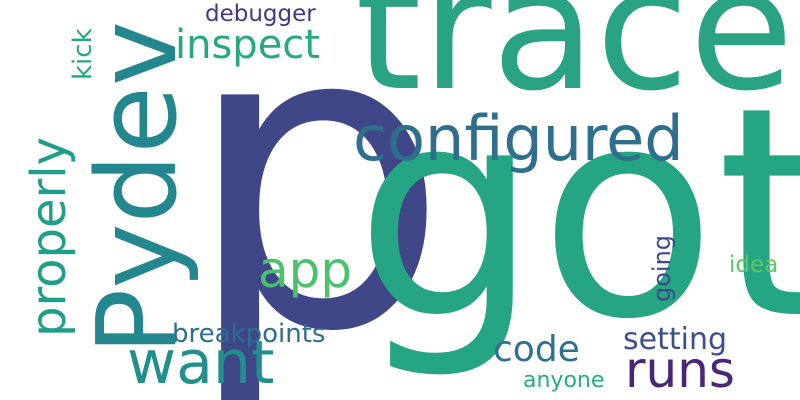  What do you see at coordinates (49, 237) in the screenshot?
I see `word-properly: properly` at bounding box center [49, 237].